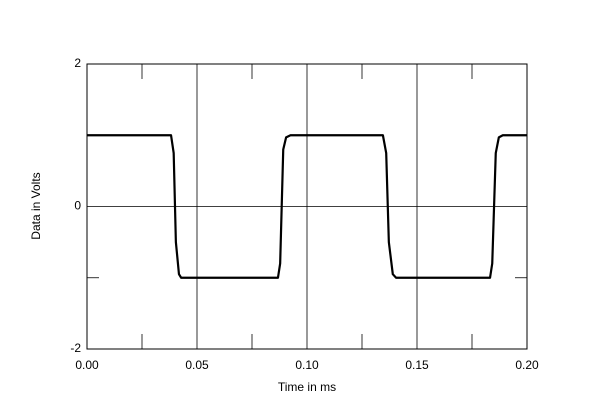 The width and height of the screenshot is (600, 417). I want to click on x-axis-label: Time in ms, so click(307, 387).